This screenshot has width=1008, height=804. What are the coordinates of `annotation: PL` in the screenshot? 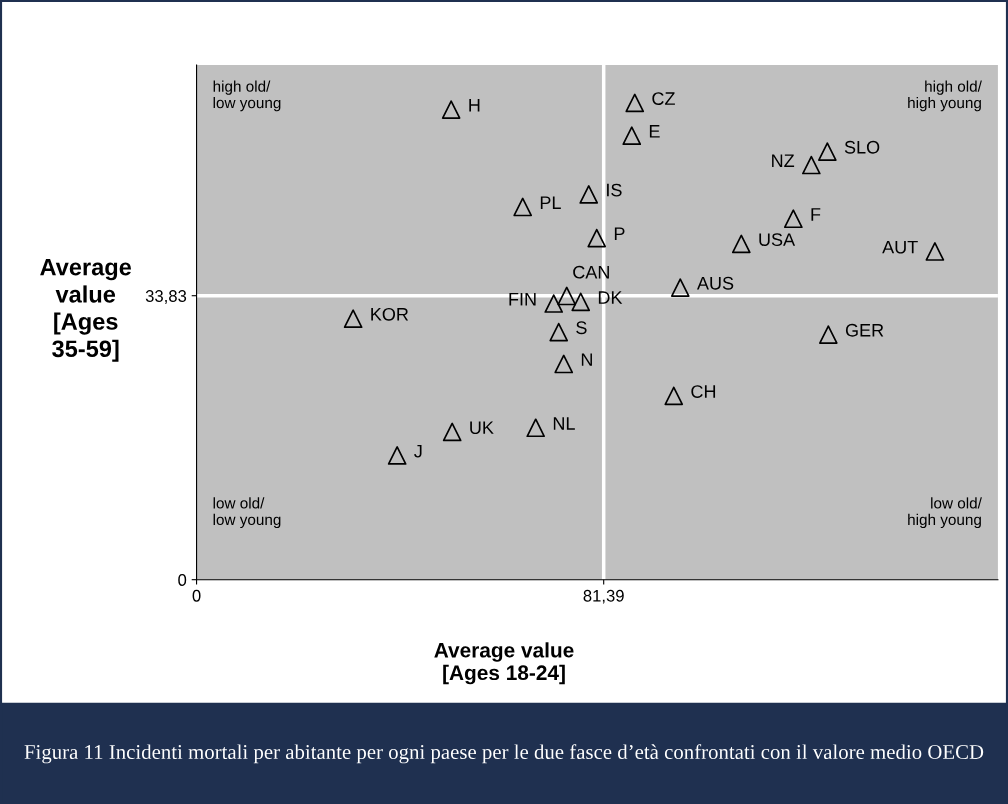 It's located at (550, 202).